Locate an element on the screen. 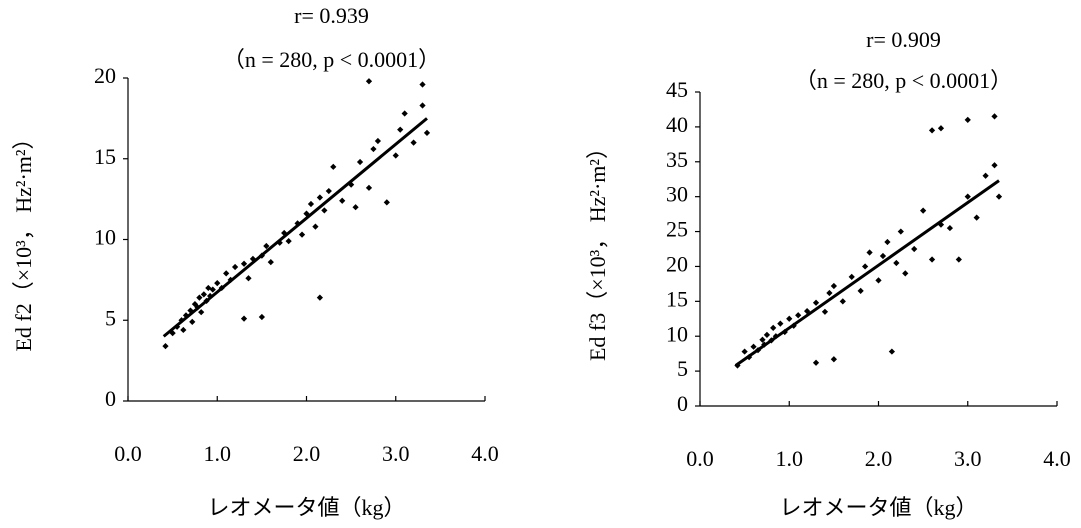  y-tick-label: 45 is located at coordinates (677, 89).